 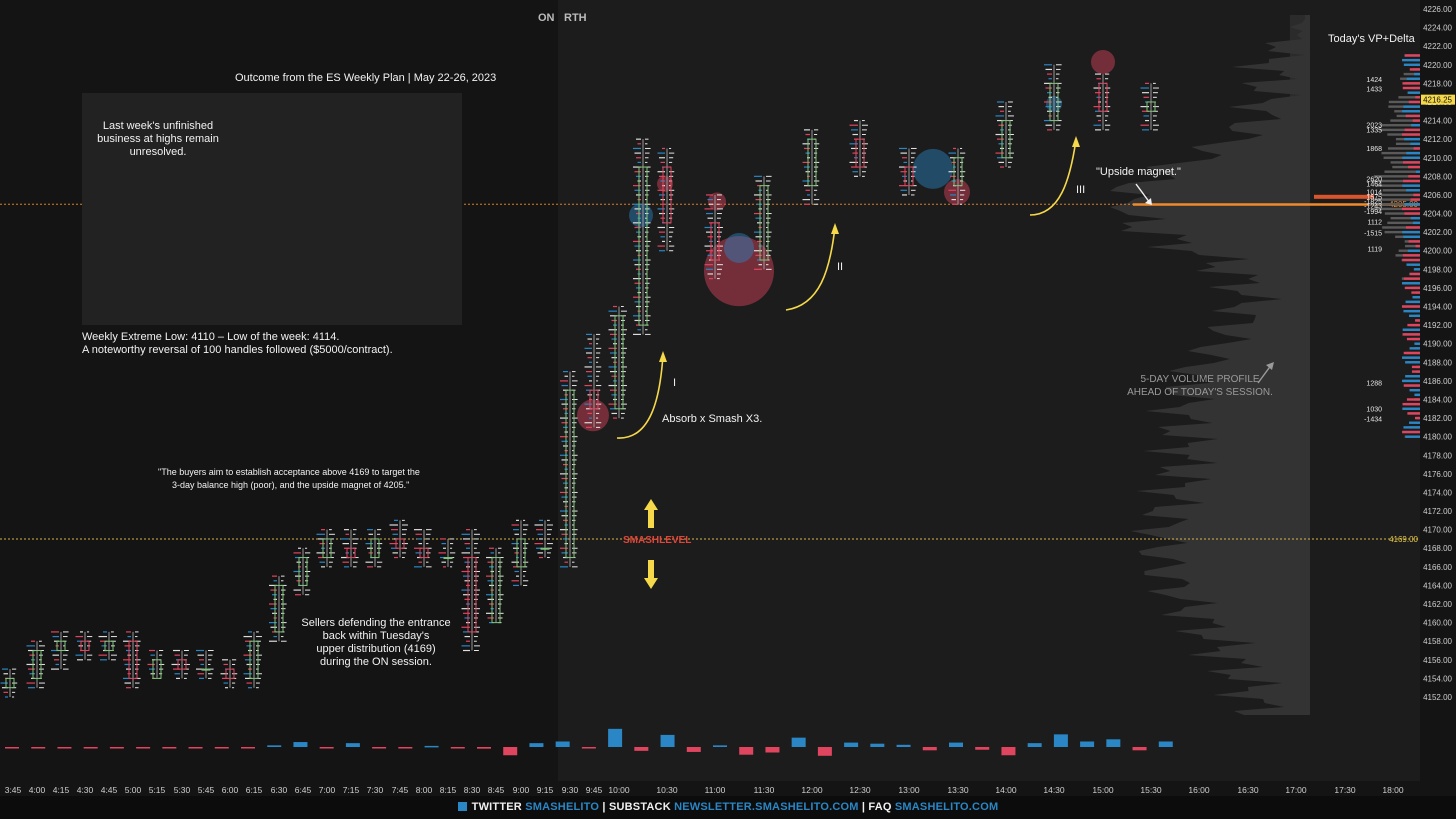 What do you see at coordinates (375, 790) in the screenshot?
I see `time-tick: 7:30` at bounding box center [375, 790].